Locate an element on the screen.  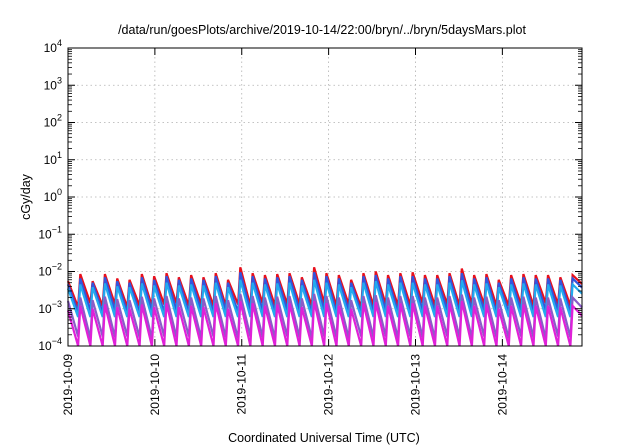
x-tick-label: 2019-10-11 is located at coordinates (242, 384).